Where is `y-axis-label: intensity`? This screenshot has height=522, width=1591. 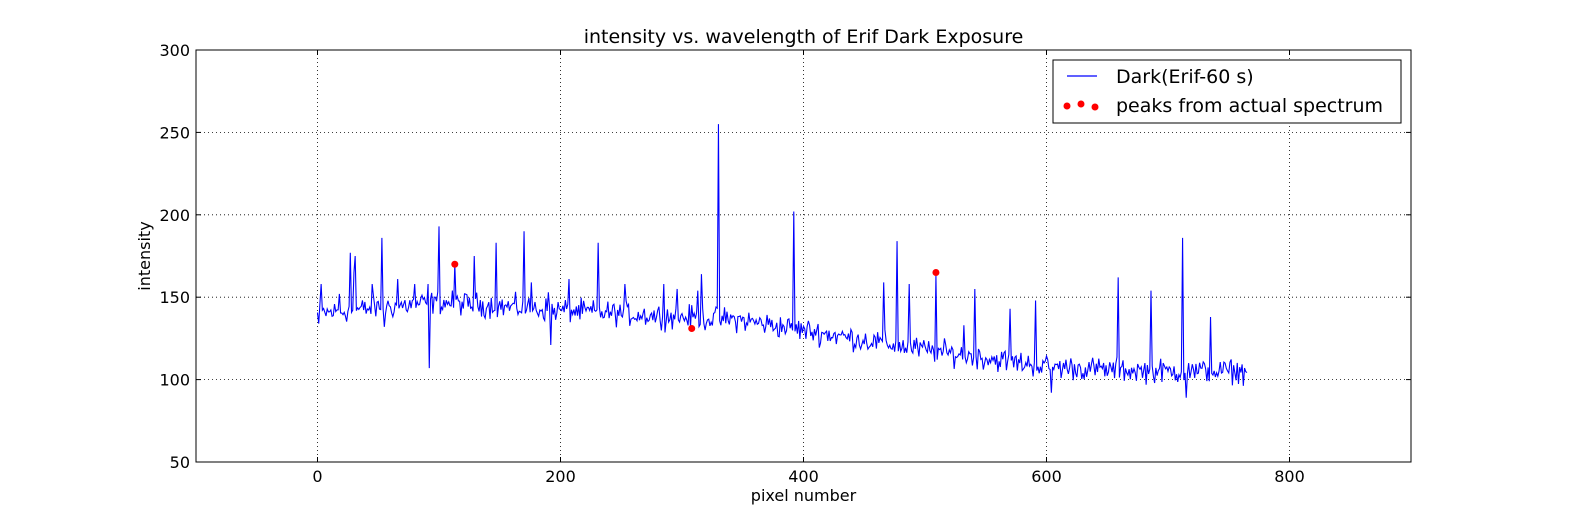
y-axis-label: intensity is located at coordinates (144, 255).